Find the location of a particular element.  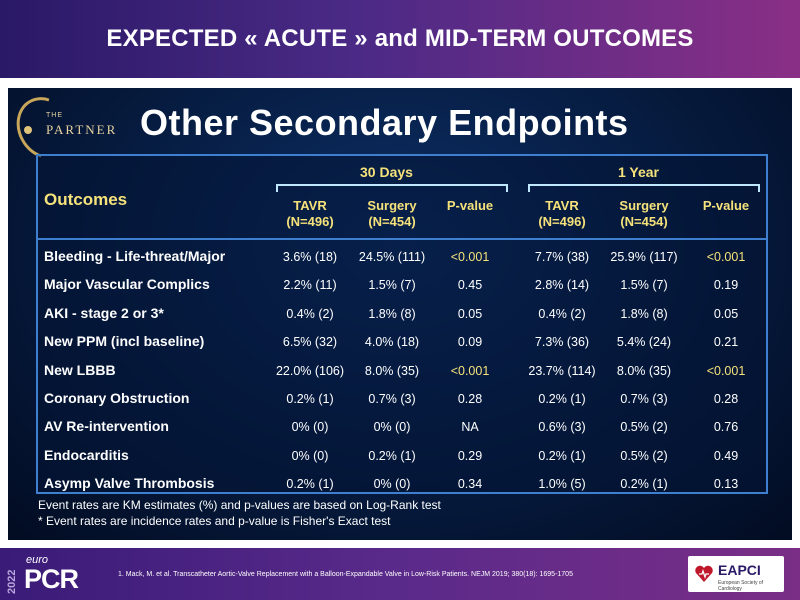

row-label: Asymp Valve Thrombosis is located at coordinates (129, 483).